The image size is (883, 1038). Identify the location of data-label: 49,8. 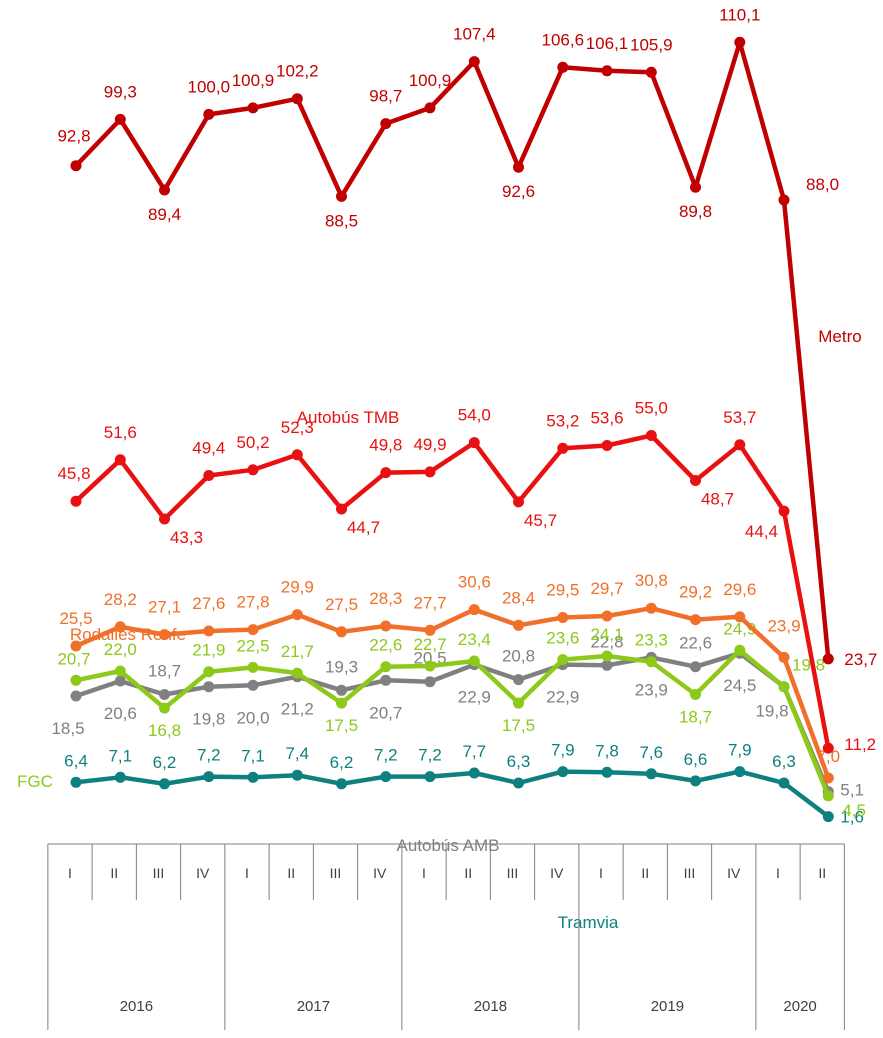
(385, 445).